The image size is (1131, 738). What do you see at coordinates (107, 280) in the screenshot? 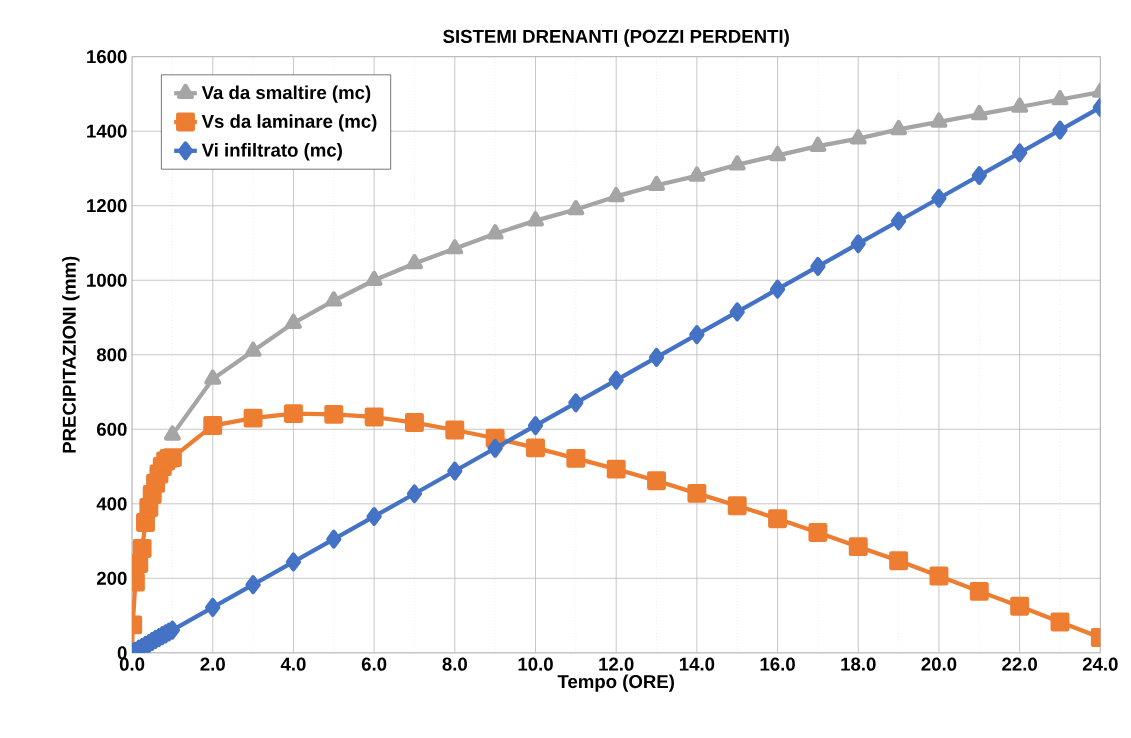
I see `y-tick-label: 1000` at bounding box center [107, 280].